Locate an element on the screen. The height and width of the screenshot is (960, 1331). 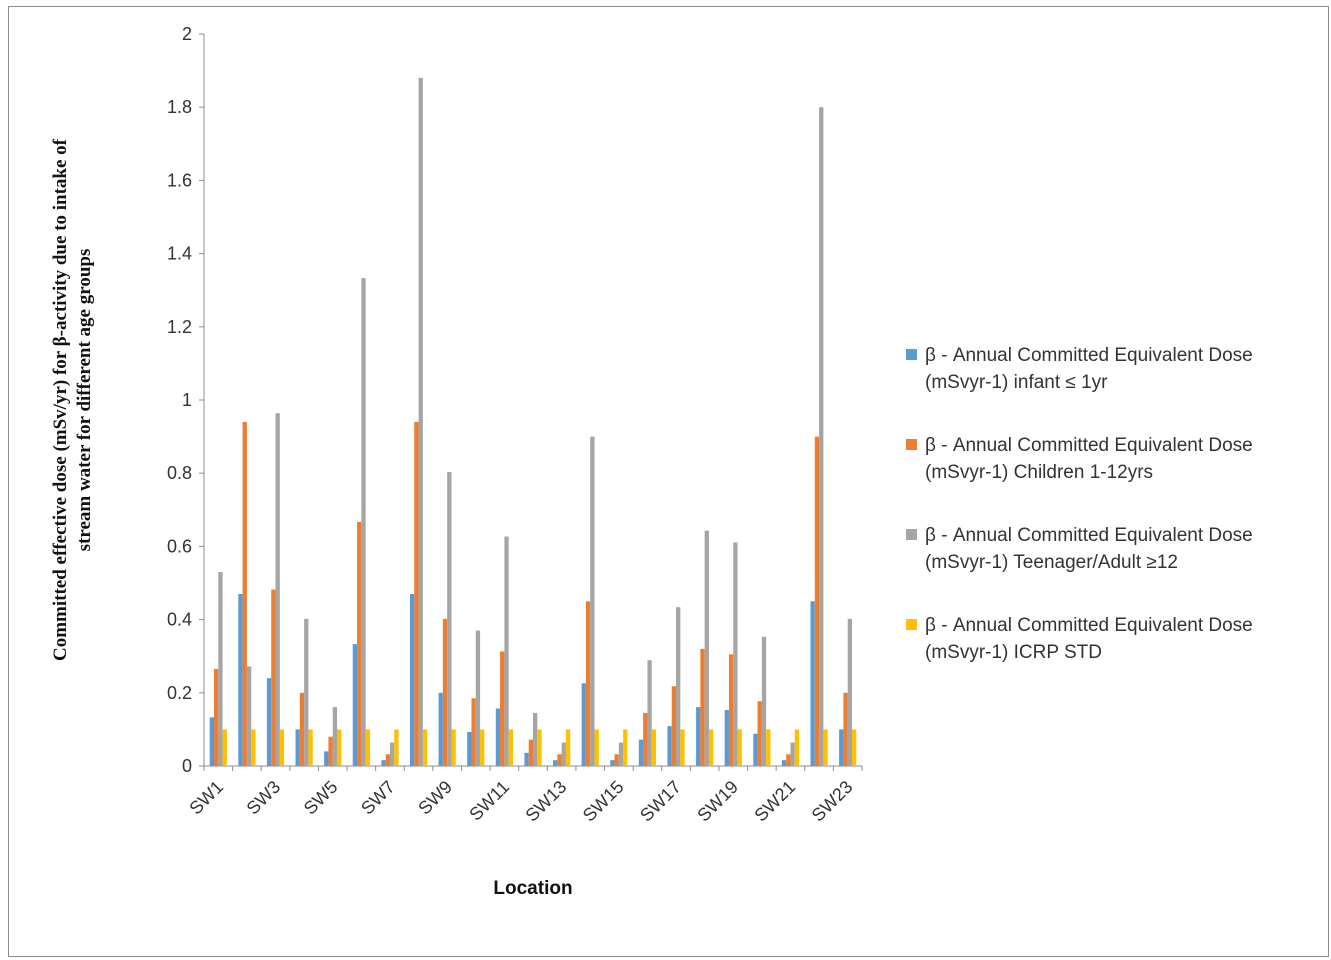
legend-label-line: (mSvyr-1) Teenager/Adult ≥12 is located at coordinates (1051, 562).